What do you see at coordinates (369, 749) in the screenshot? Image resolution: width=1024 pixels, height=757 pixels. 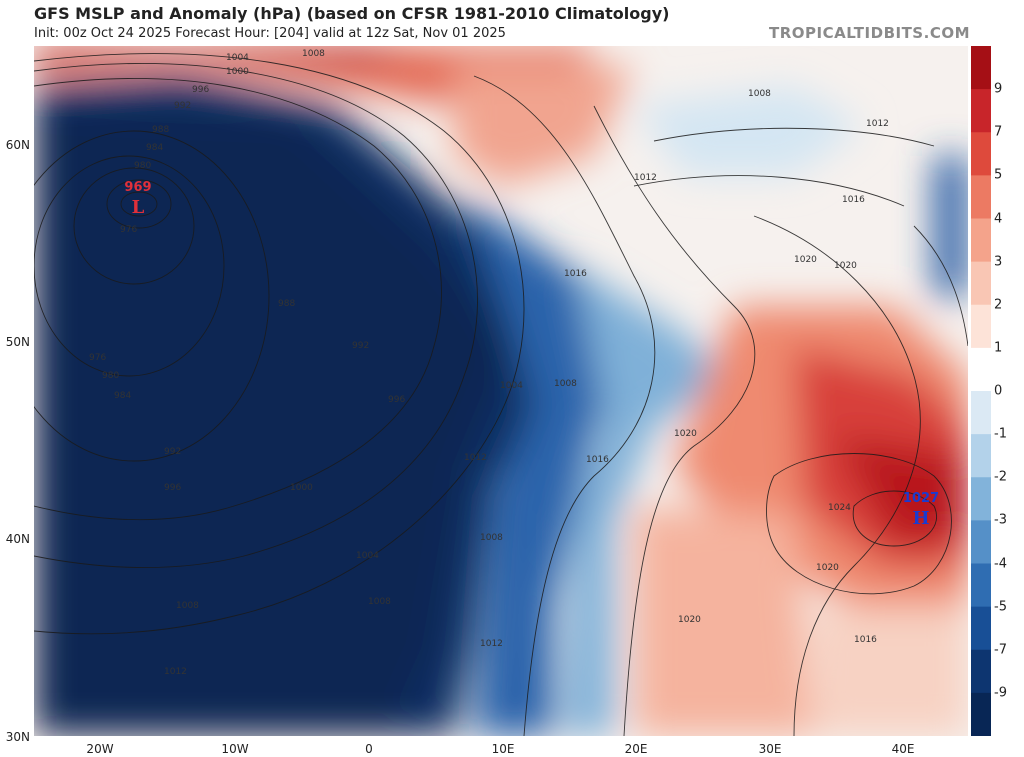 I see `lon-label-0: 0` at bounding box center [369, 749].